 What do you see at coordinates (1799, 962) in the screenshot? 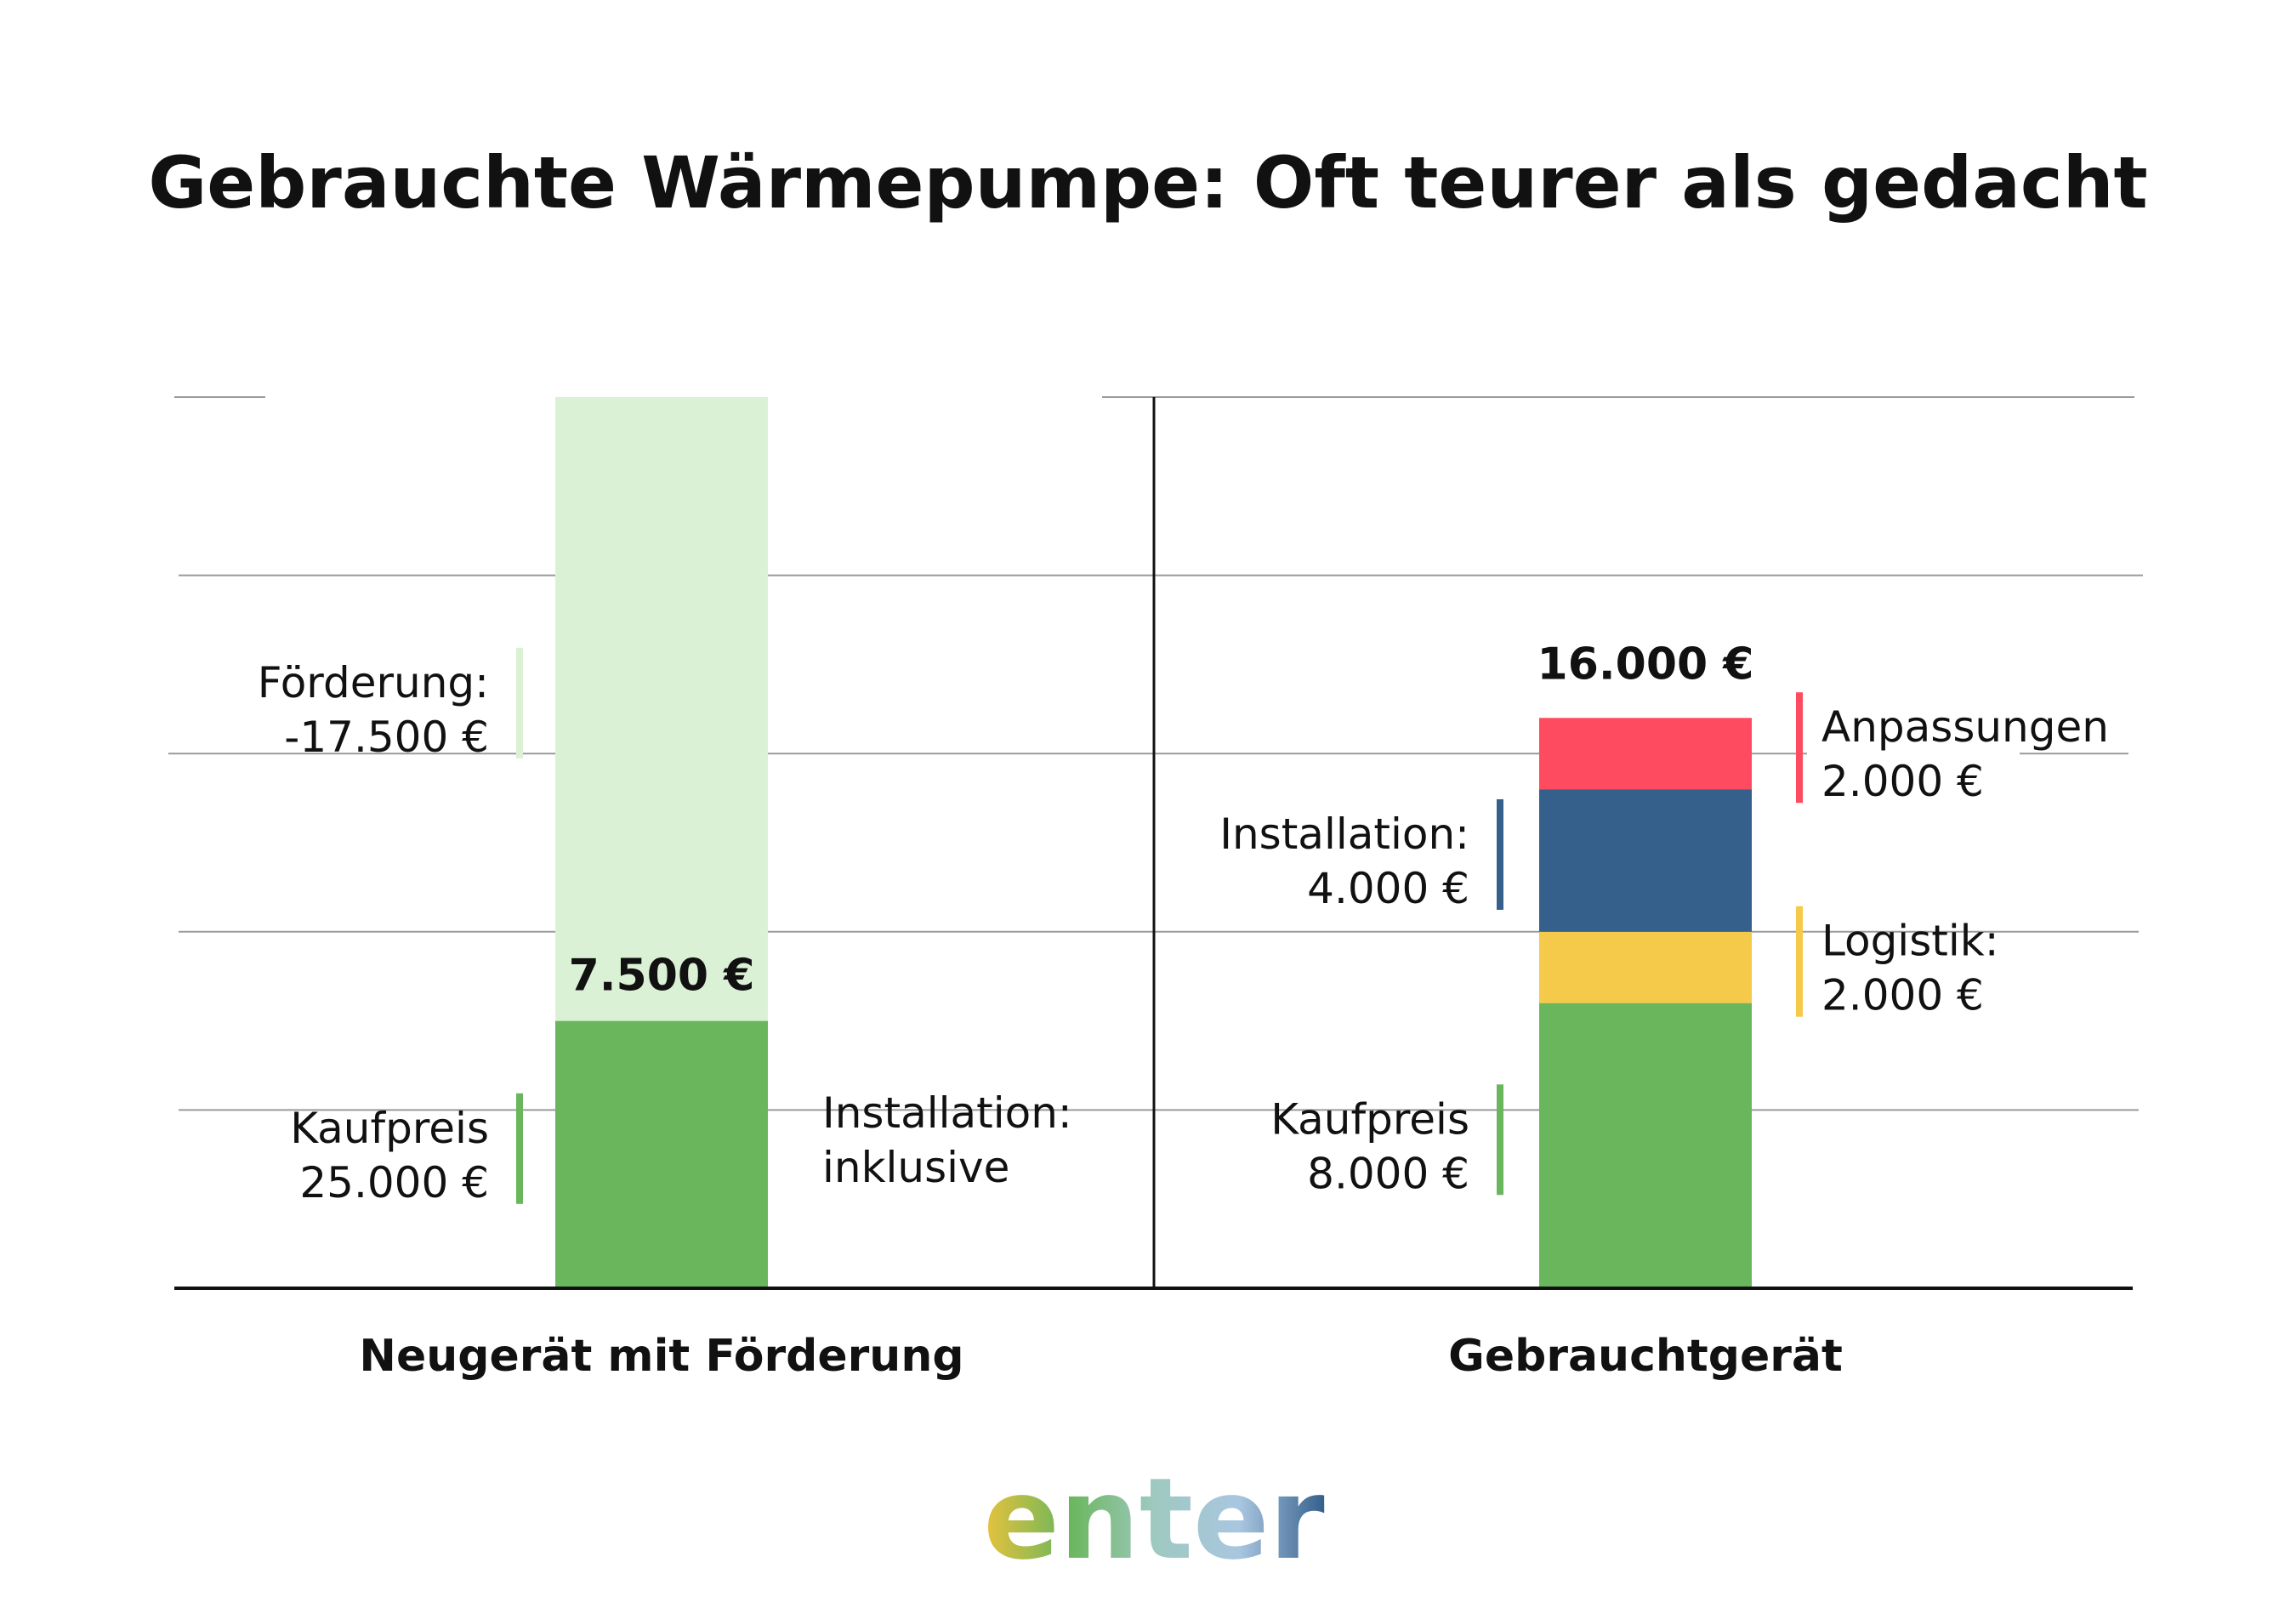
I see `label-marker-2-logistik` at bounding box center [1799, 962].